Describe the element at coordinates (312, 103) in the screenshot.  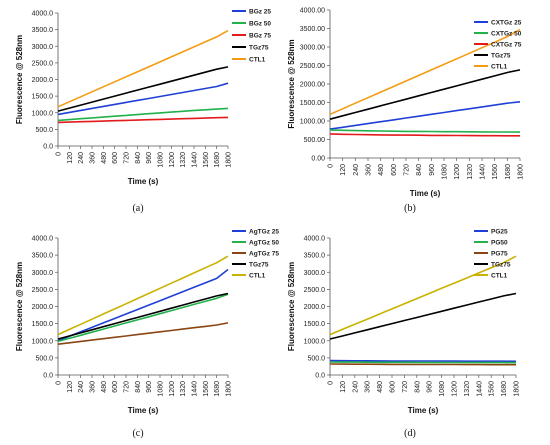
I see `y-tick-label: 1500.00` at that location.